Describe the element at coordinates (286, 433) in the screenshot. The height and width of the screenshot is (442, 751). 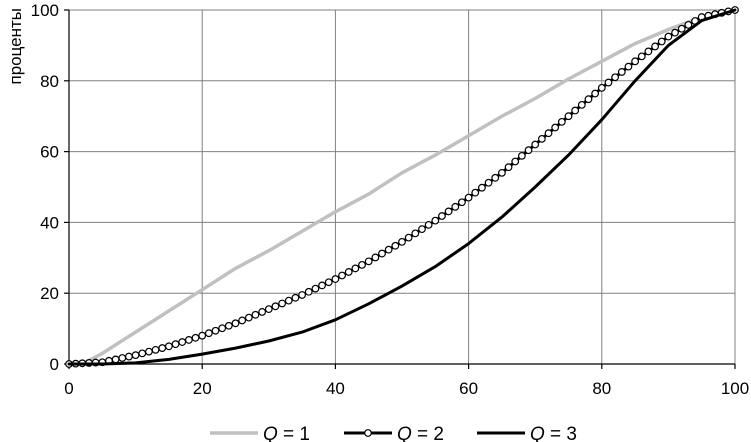
I see `legend-label: Q = 1` at that location.